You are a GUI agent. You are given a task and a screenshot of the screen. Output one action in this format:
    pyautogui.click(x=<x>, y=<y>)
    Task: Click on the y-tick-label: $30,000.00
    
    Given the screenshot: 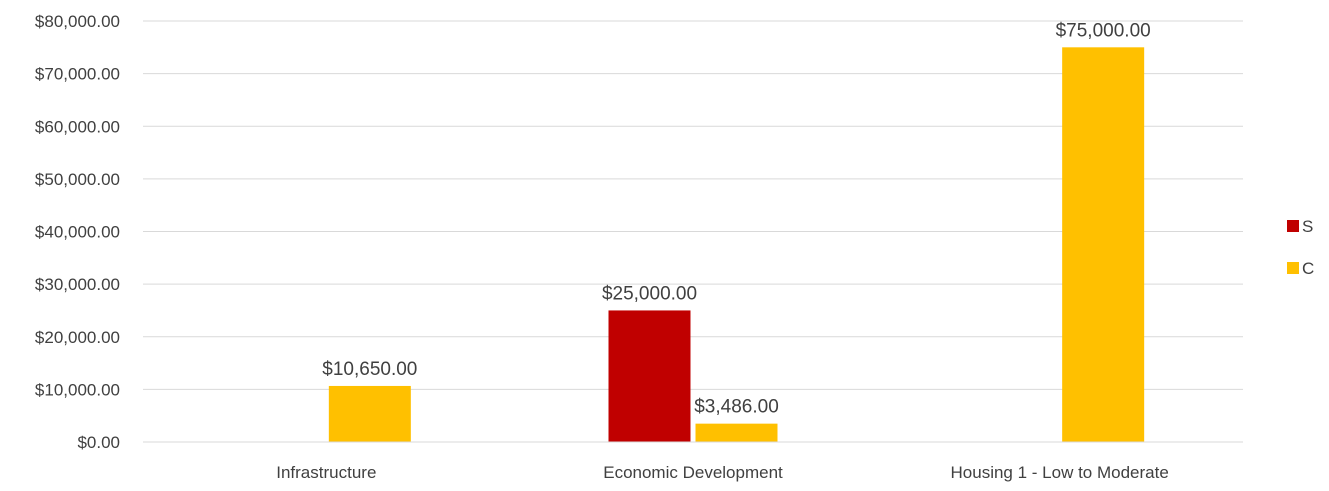 What is the action you would take?
    pyautogui.click(x=77, y=284)
    